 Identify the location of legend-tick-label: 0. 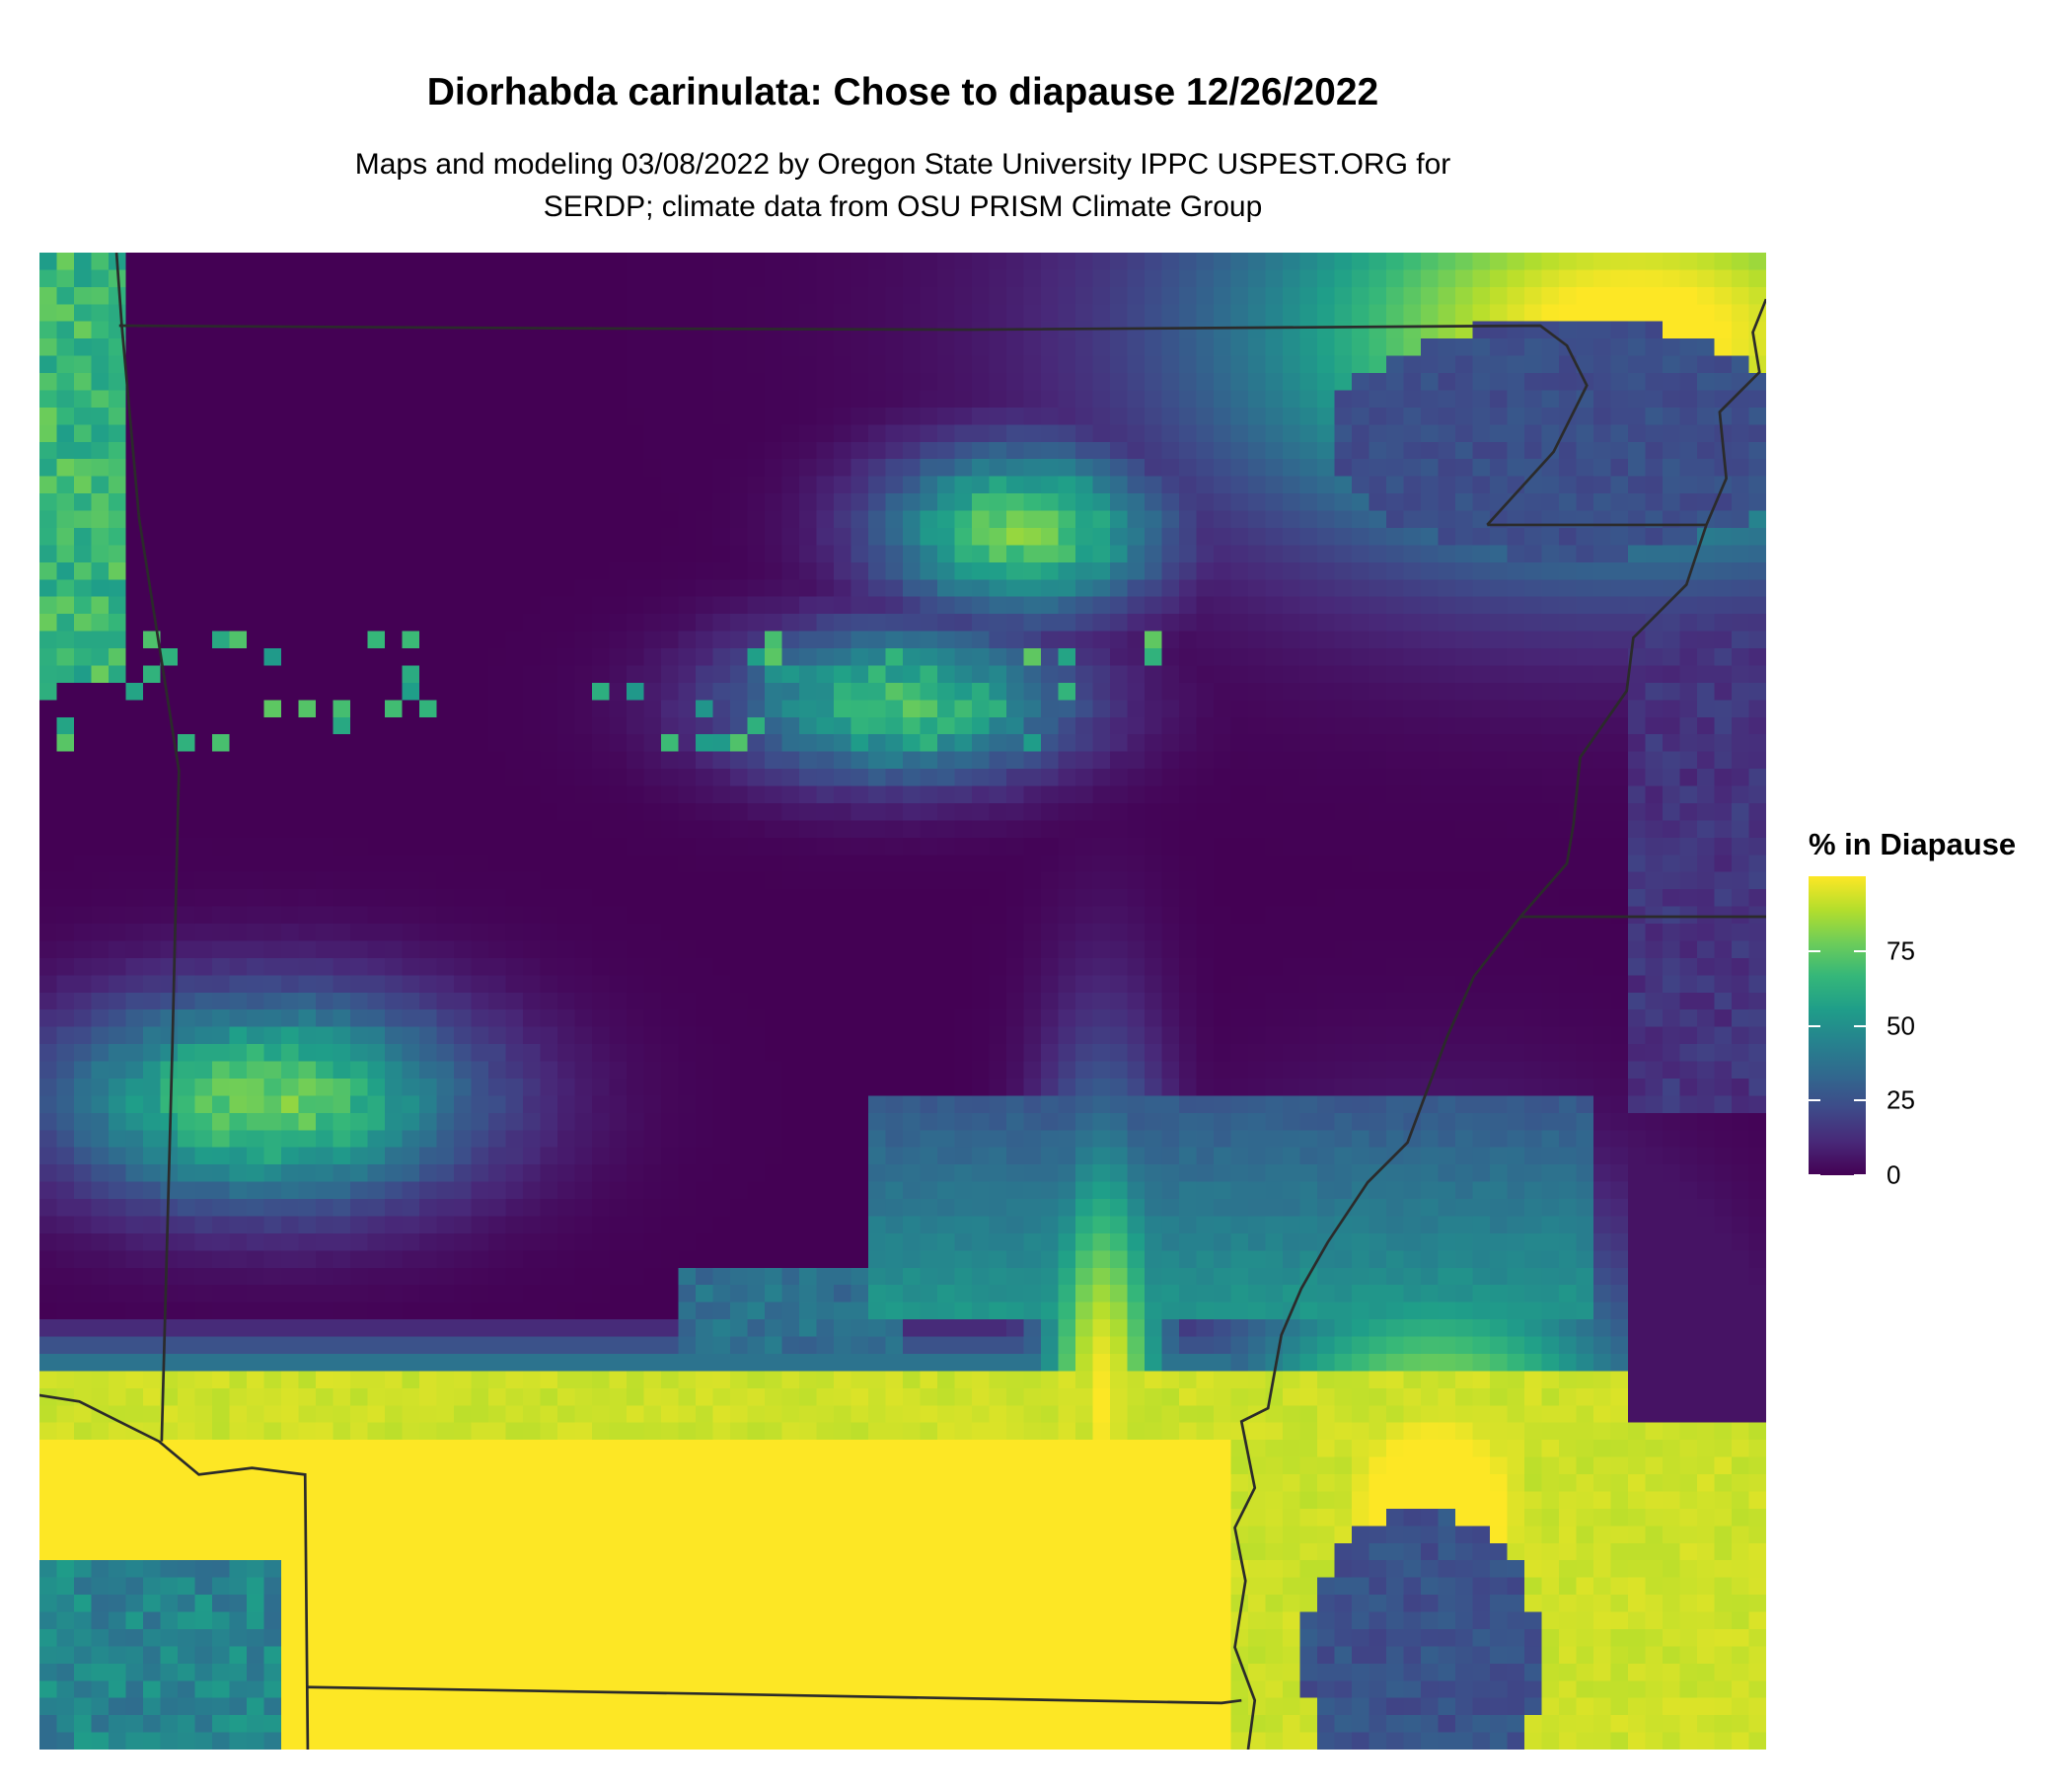
(1894, 1175).